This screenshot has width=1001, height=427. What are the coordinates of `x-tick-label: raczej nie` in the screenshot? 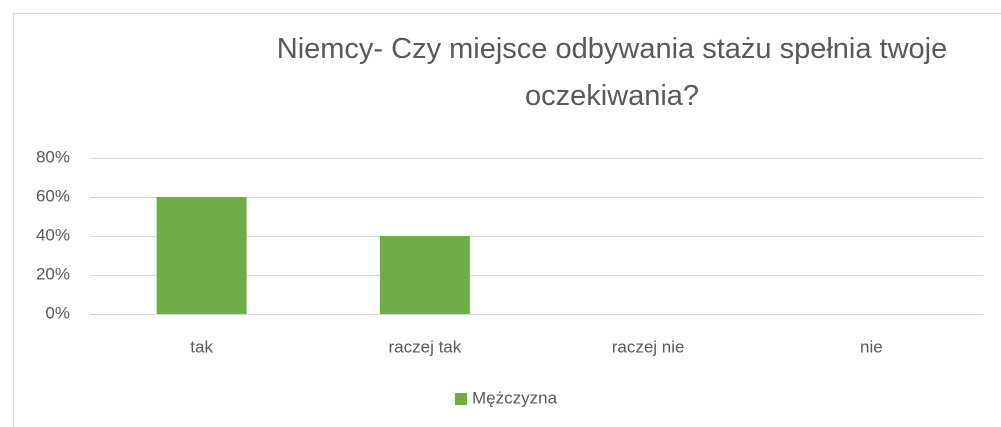 It's located at (648, 346).